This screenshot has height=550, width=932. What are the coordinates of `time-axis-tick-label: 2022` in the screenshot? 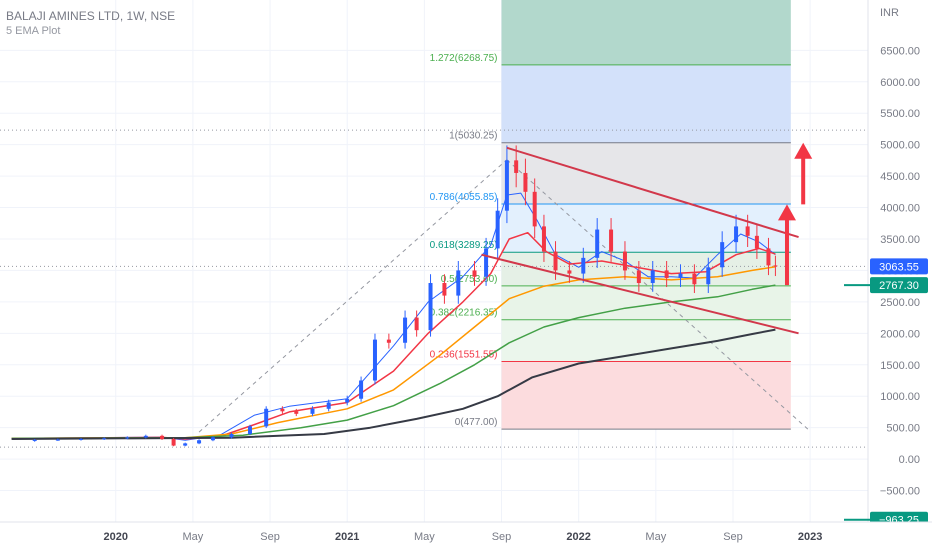 It's located at (578, 537).